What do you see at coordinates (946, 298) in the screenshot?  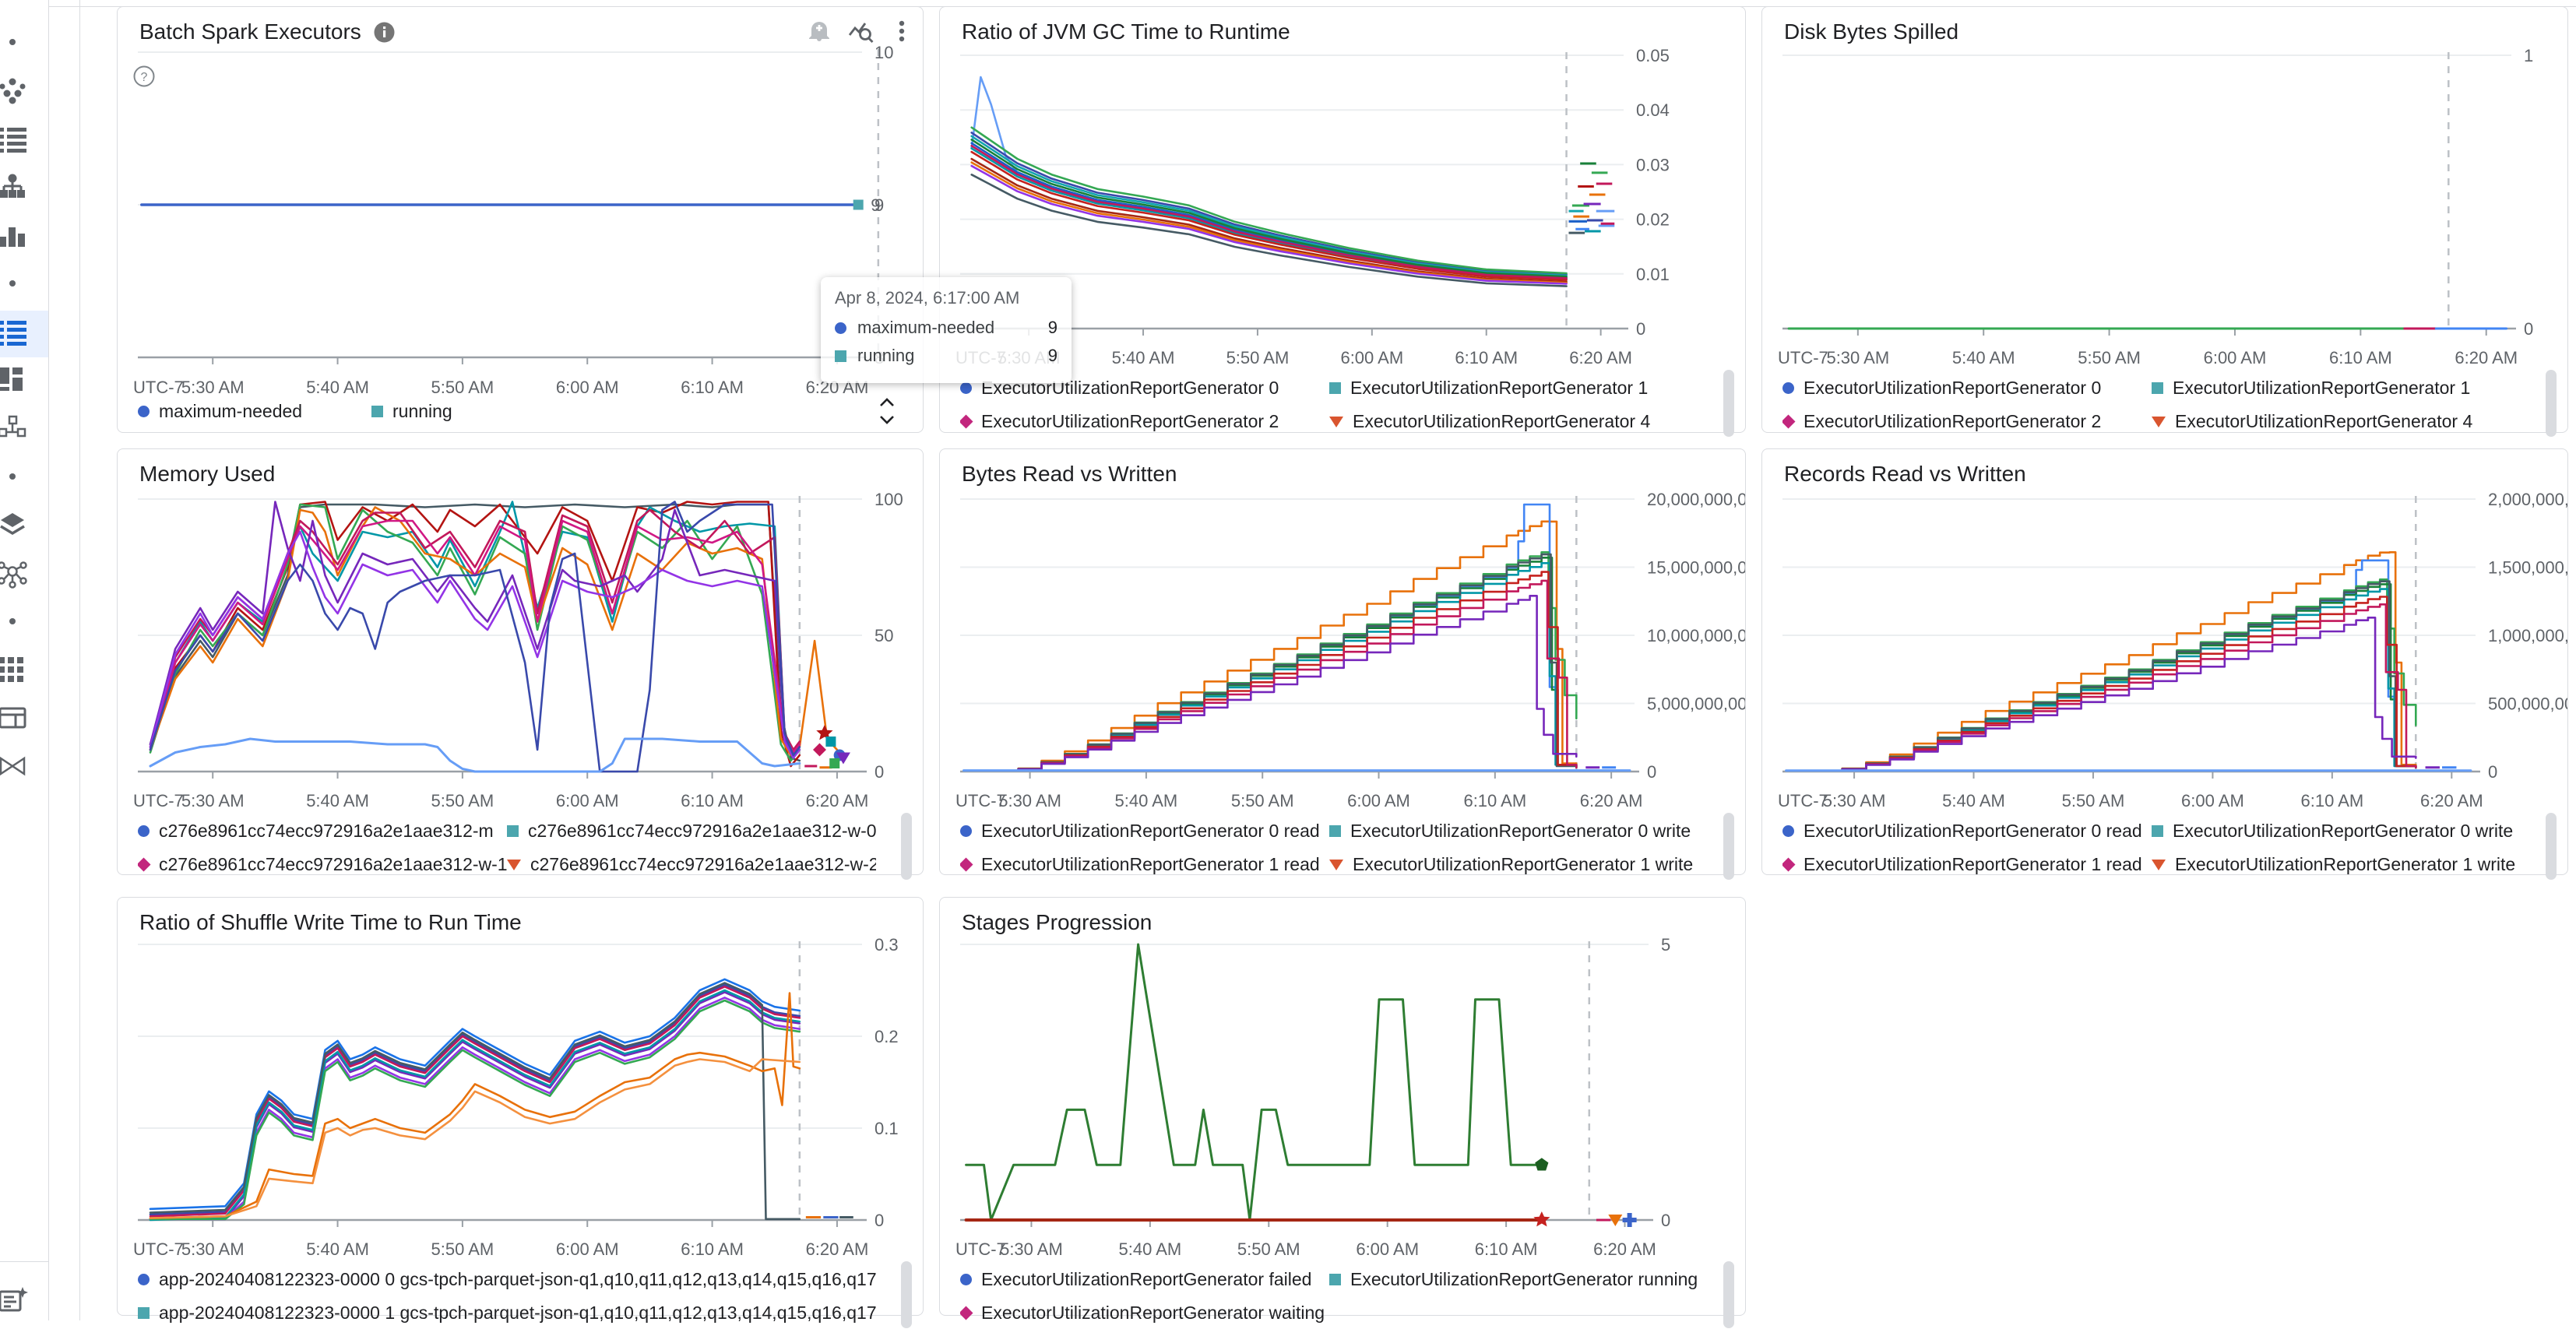 I see `tooltip-timestamp: Apr 8, 2024, 6:17:00 AM` at bounding box center [946, 298].